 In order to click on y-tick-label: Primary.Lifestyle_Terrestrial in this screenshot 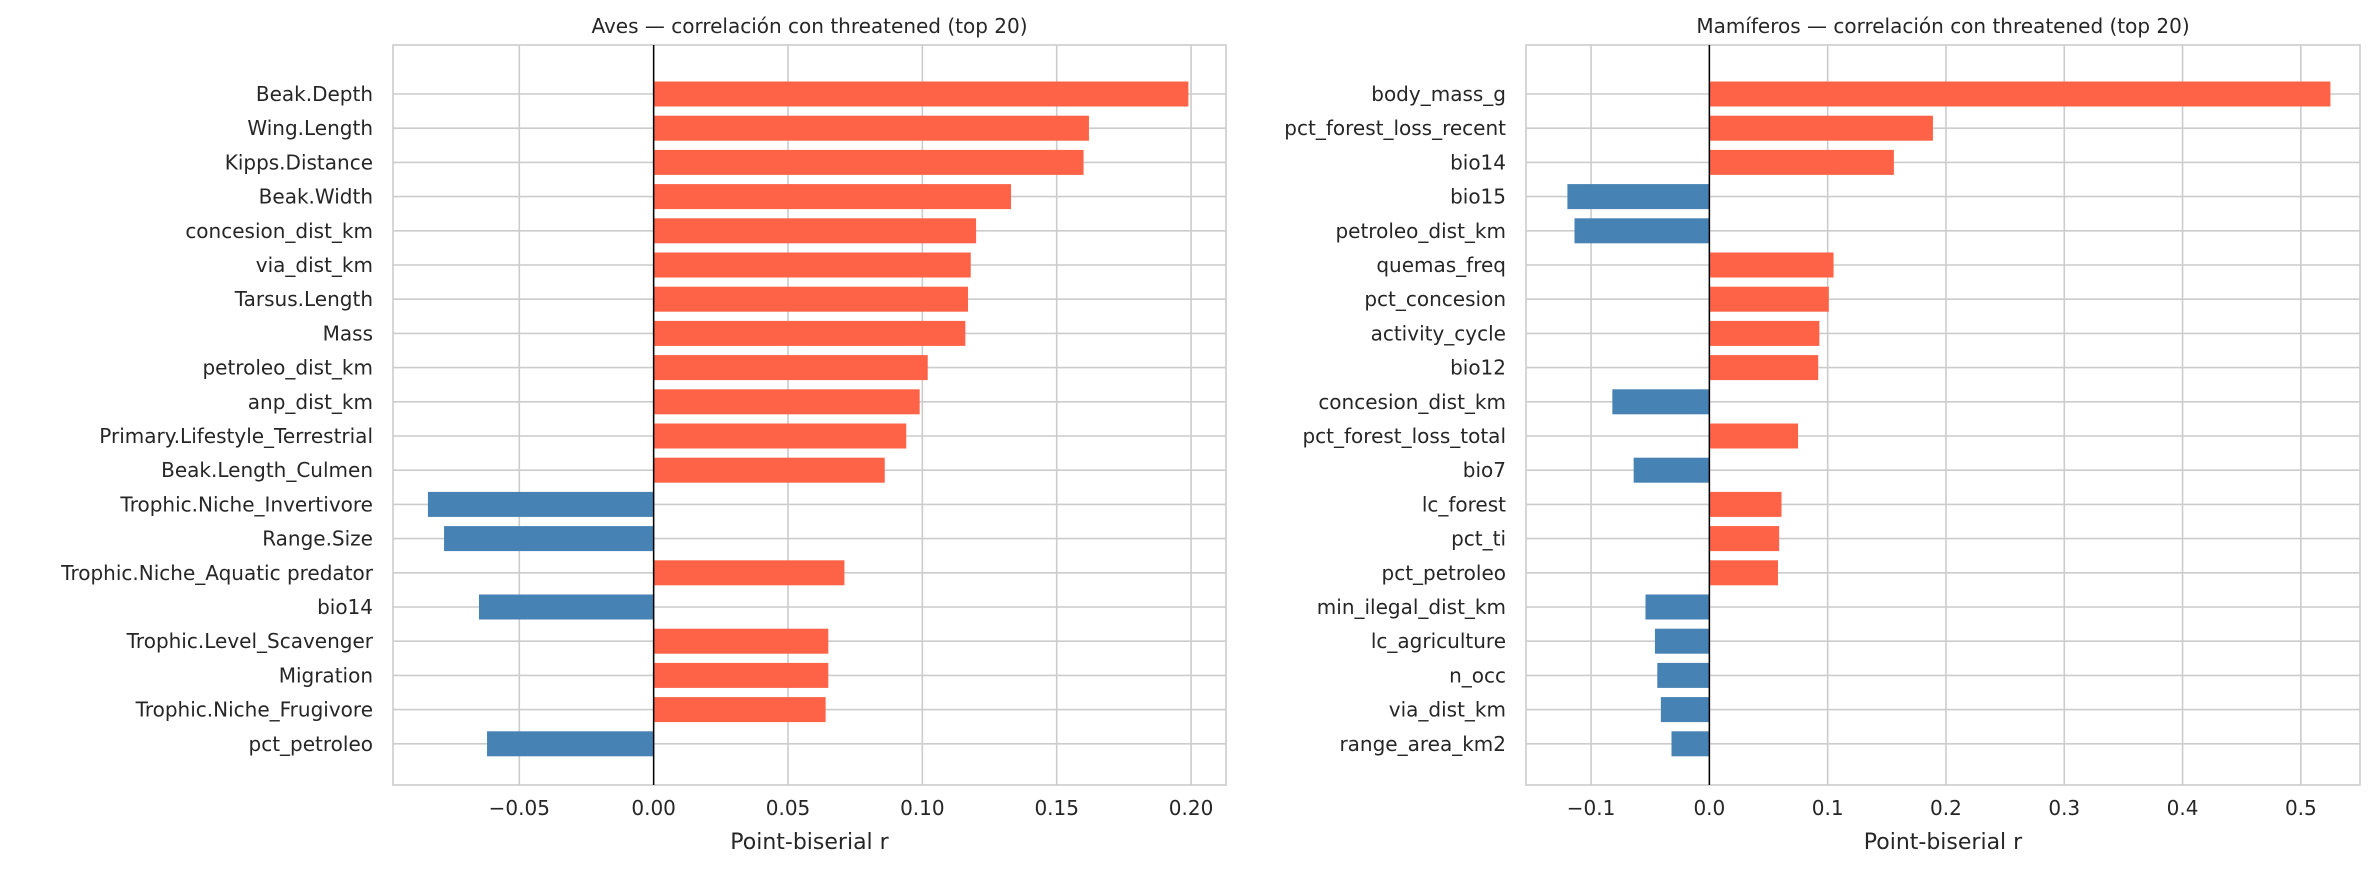, I will do `click(236, 436)`.